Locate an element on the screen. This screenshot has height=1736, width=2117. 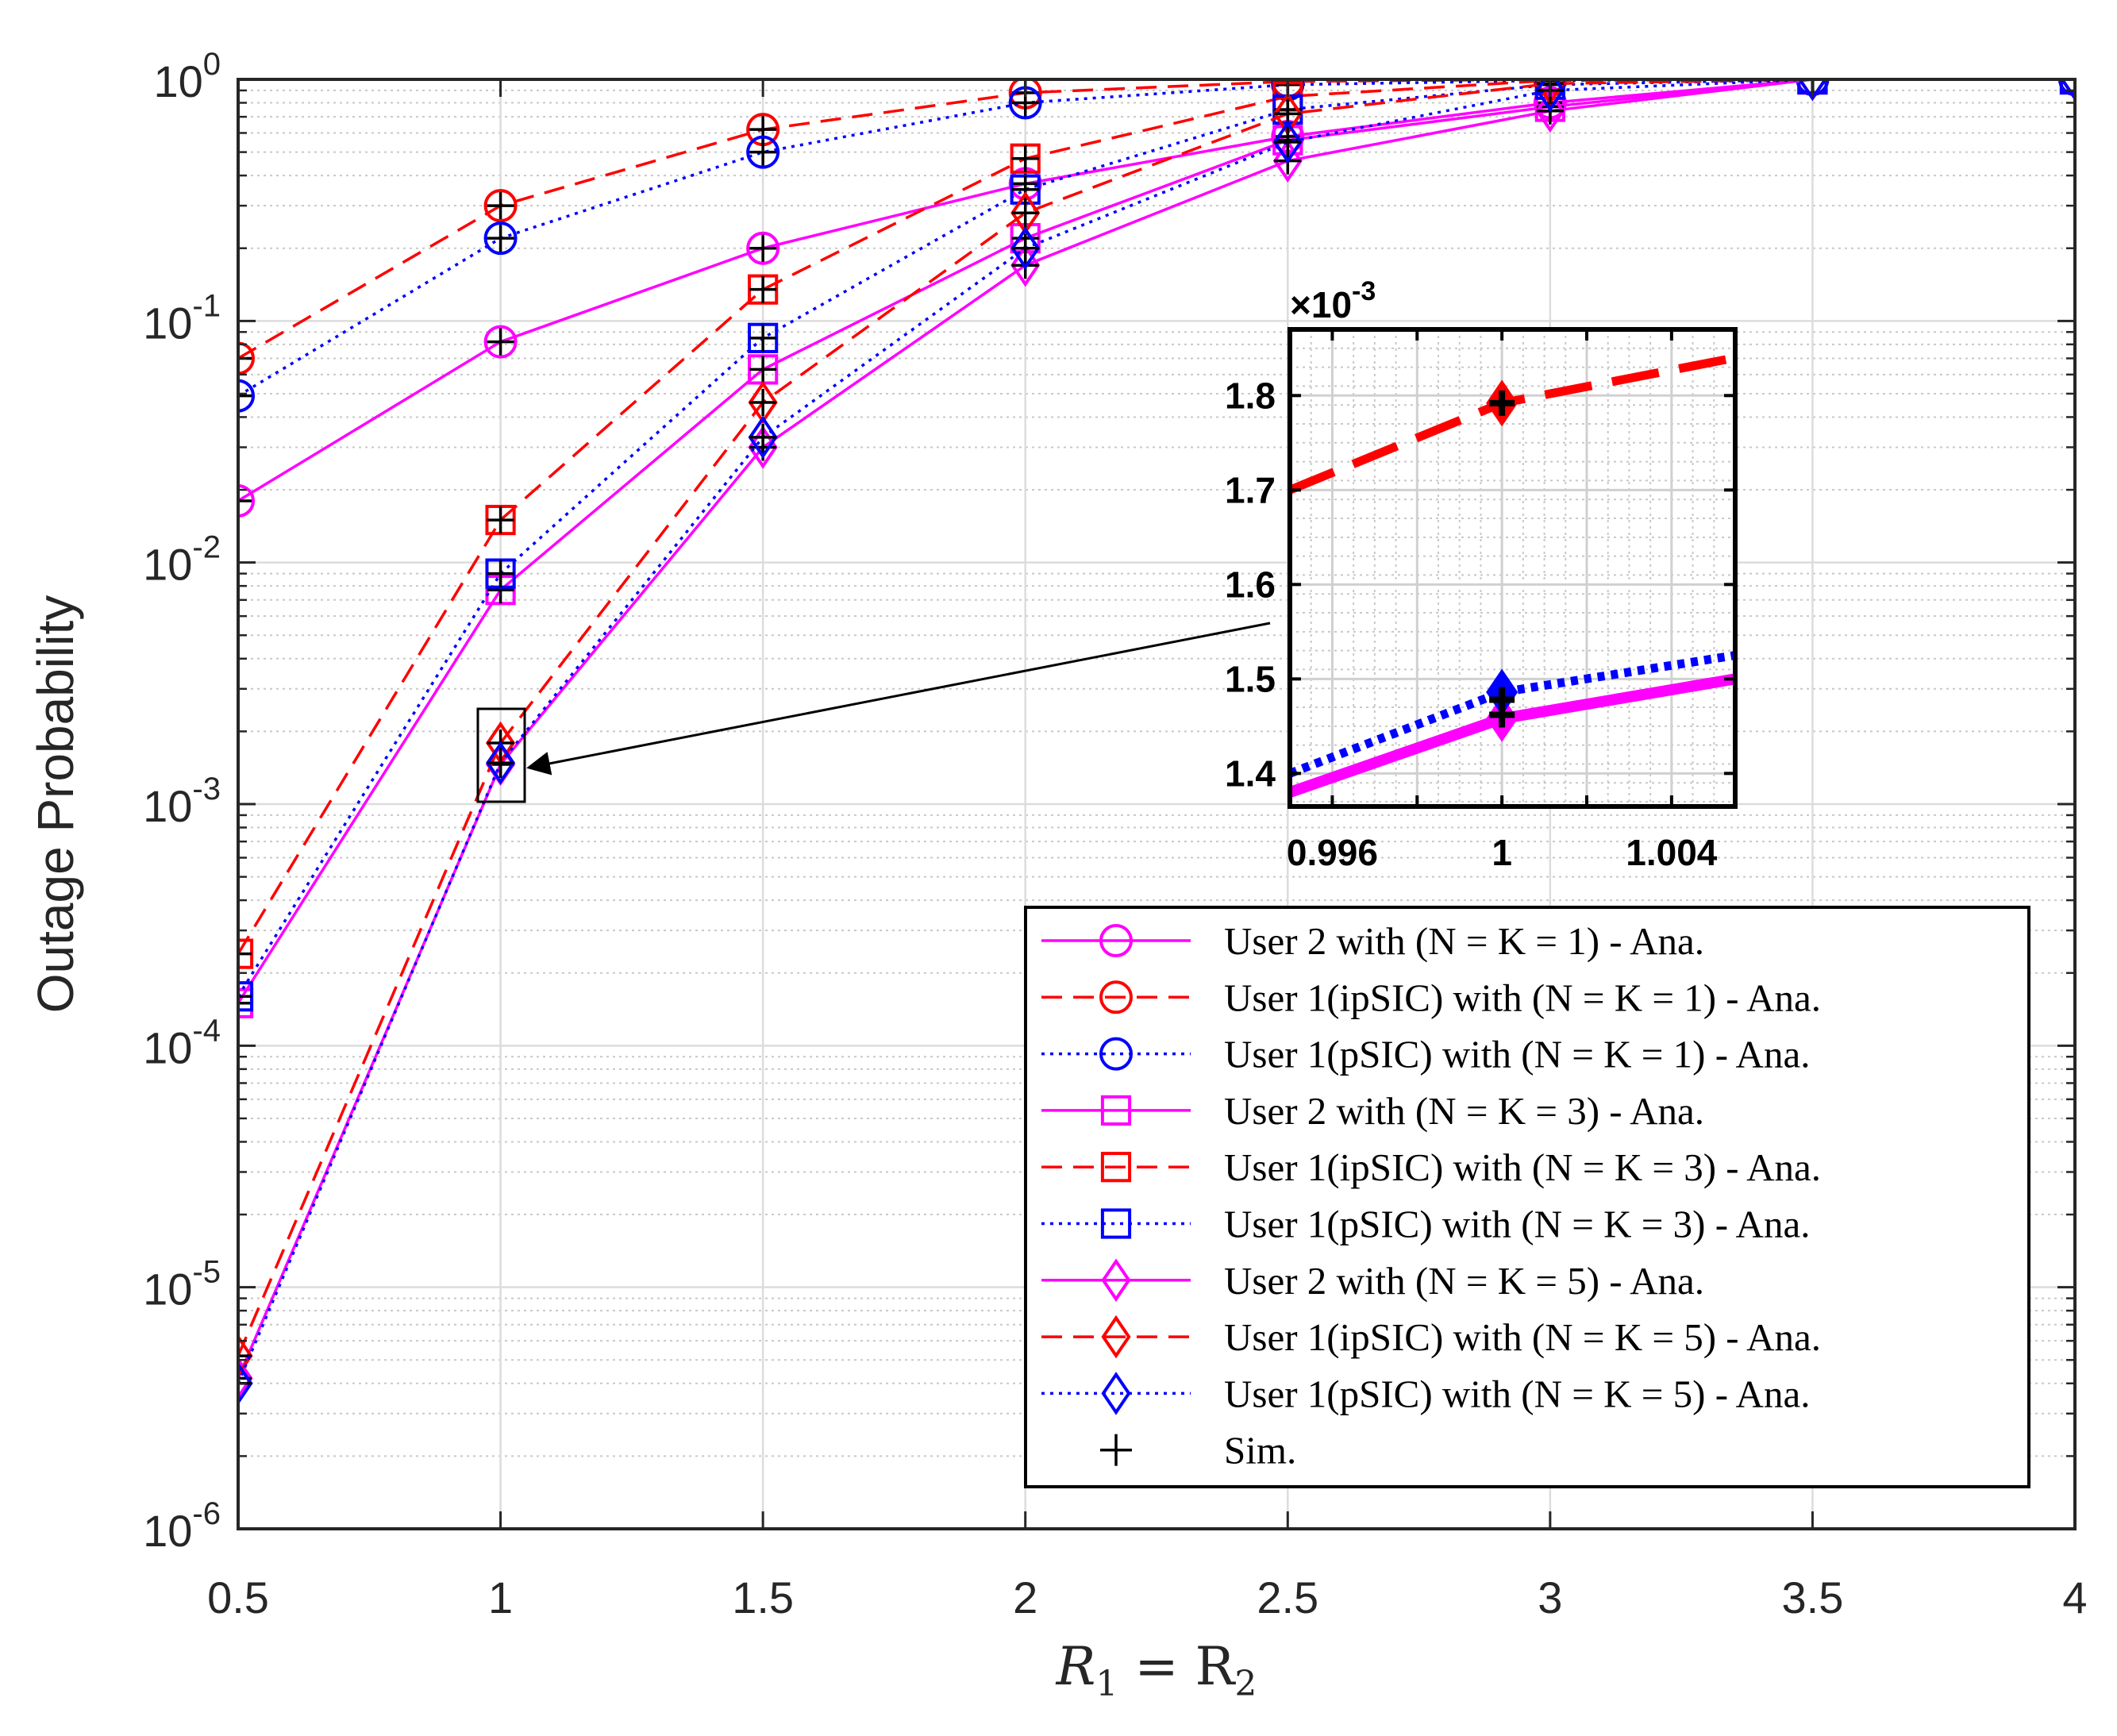
x-tick-label: 0.5 is located at coordinates (238, 1597).